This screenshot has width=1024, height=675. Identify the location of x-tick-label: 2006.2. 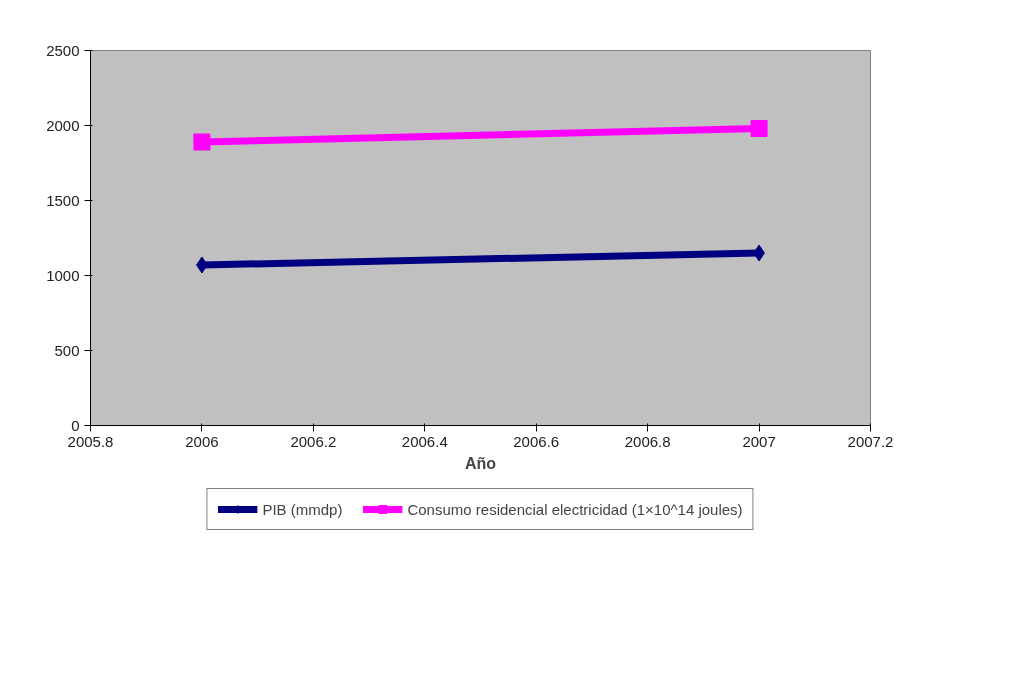
(313, 441).